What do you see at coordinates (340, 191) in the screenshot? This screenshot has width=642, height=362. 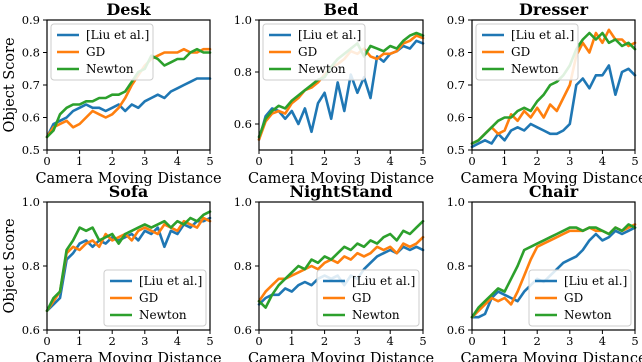 I see `chart-title: NightStand` at bounding box center [340, 191].